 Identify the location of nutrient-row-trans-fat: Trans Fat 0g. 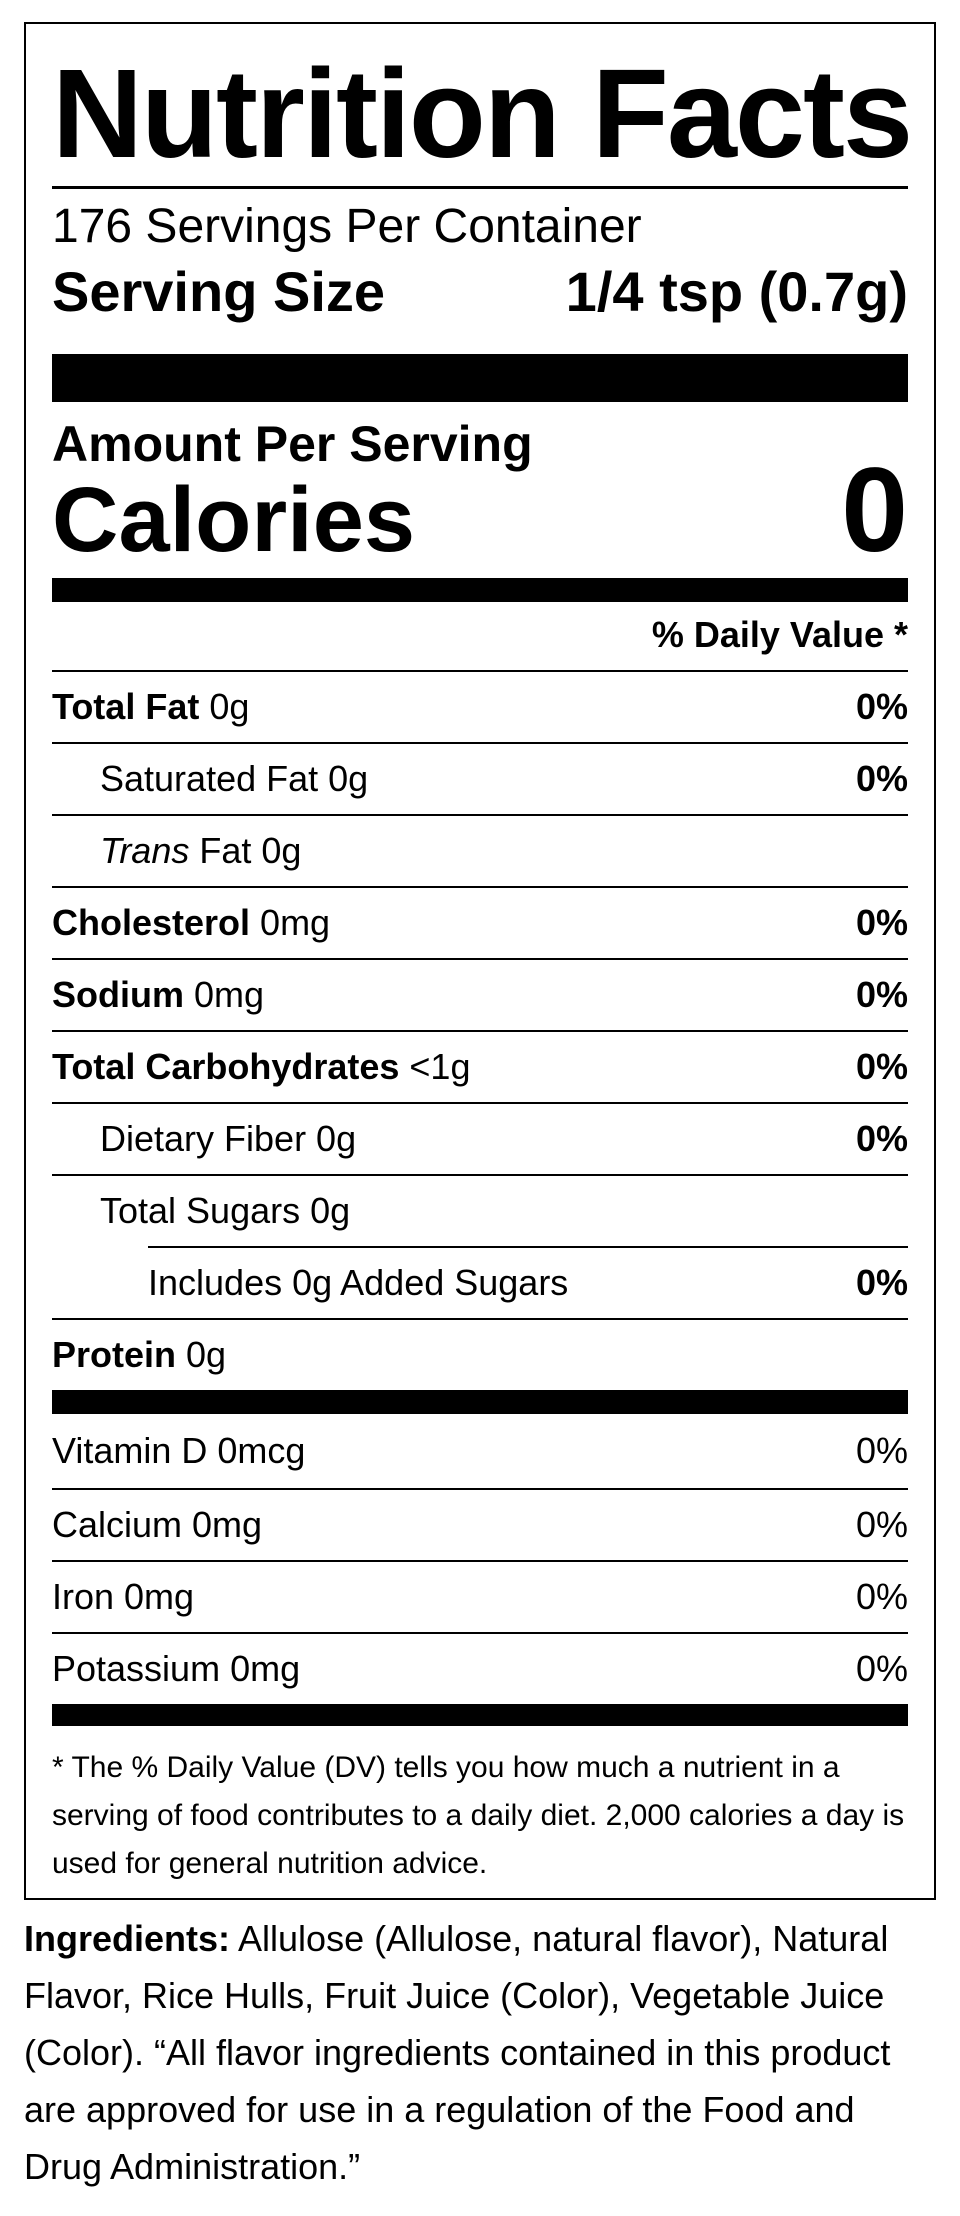
(480, 850).